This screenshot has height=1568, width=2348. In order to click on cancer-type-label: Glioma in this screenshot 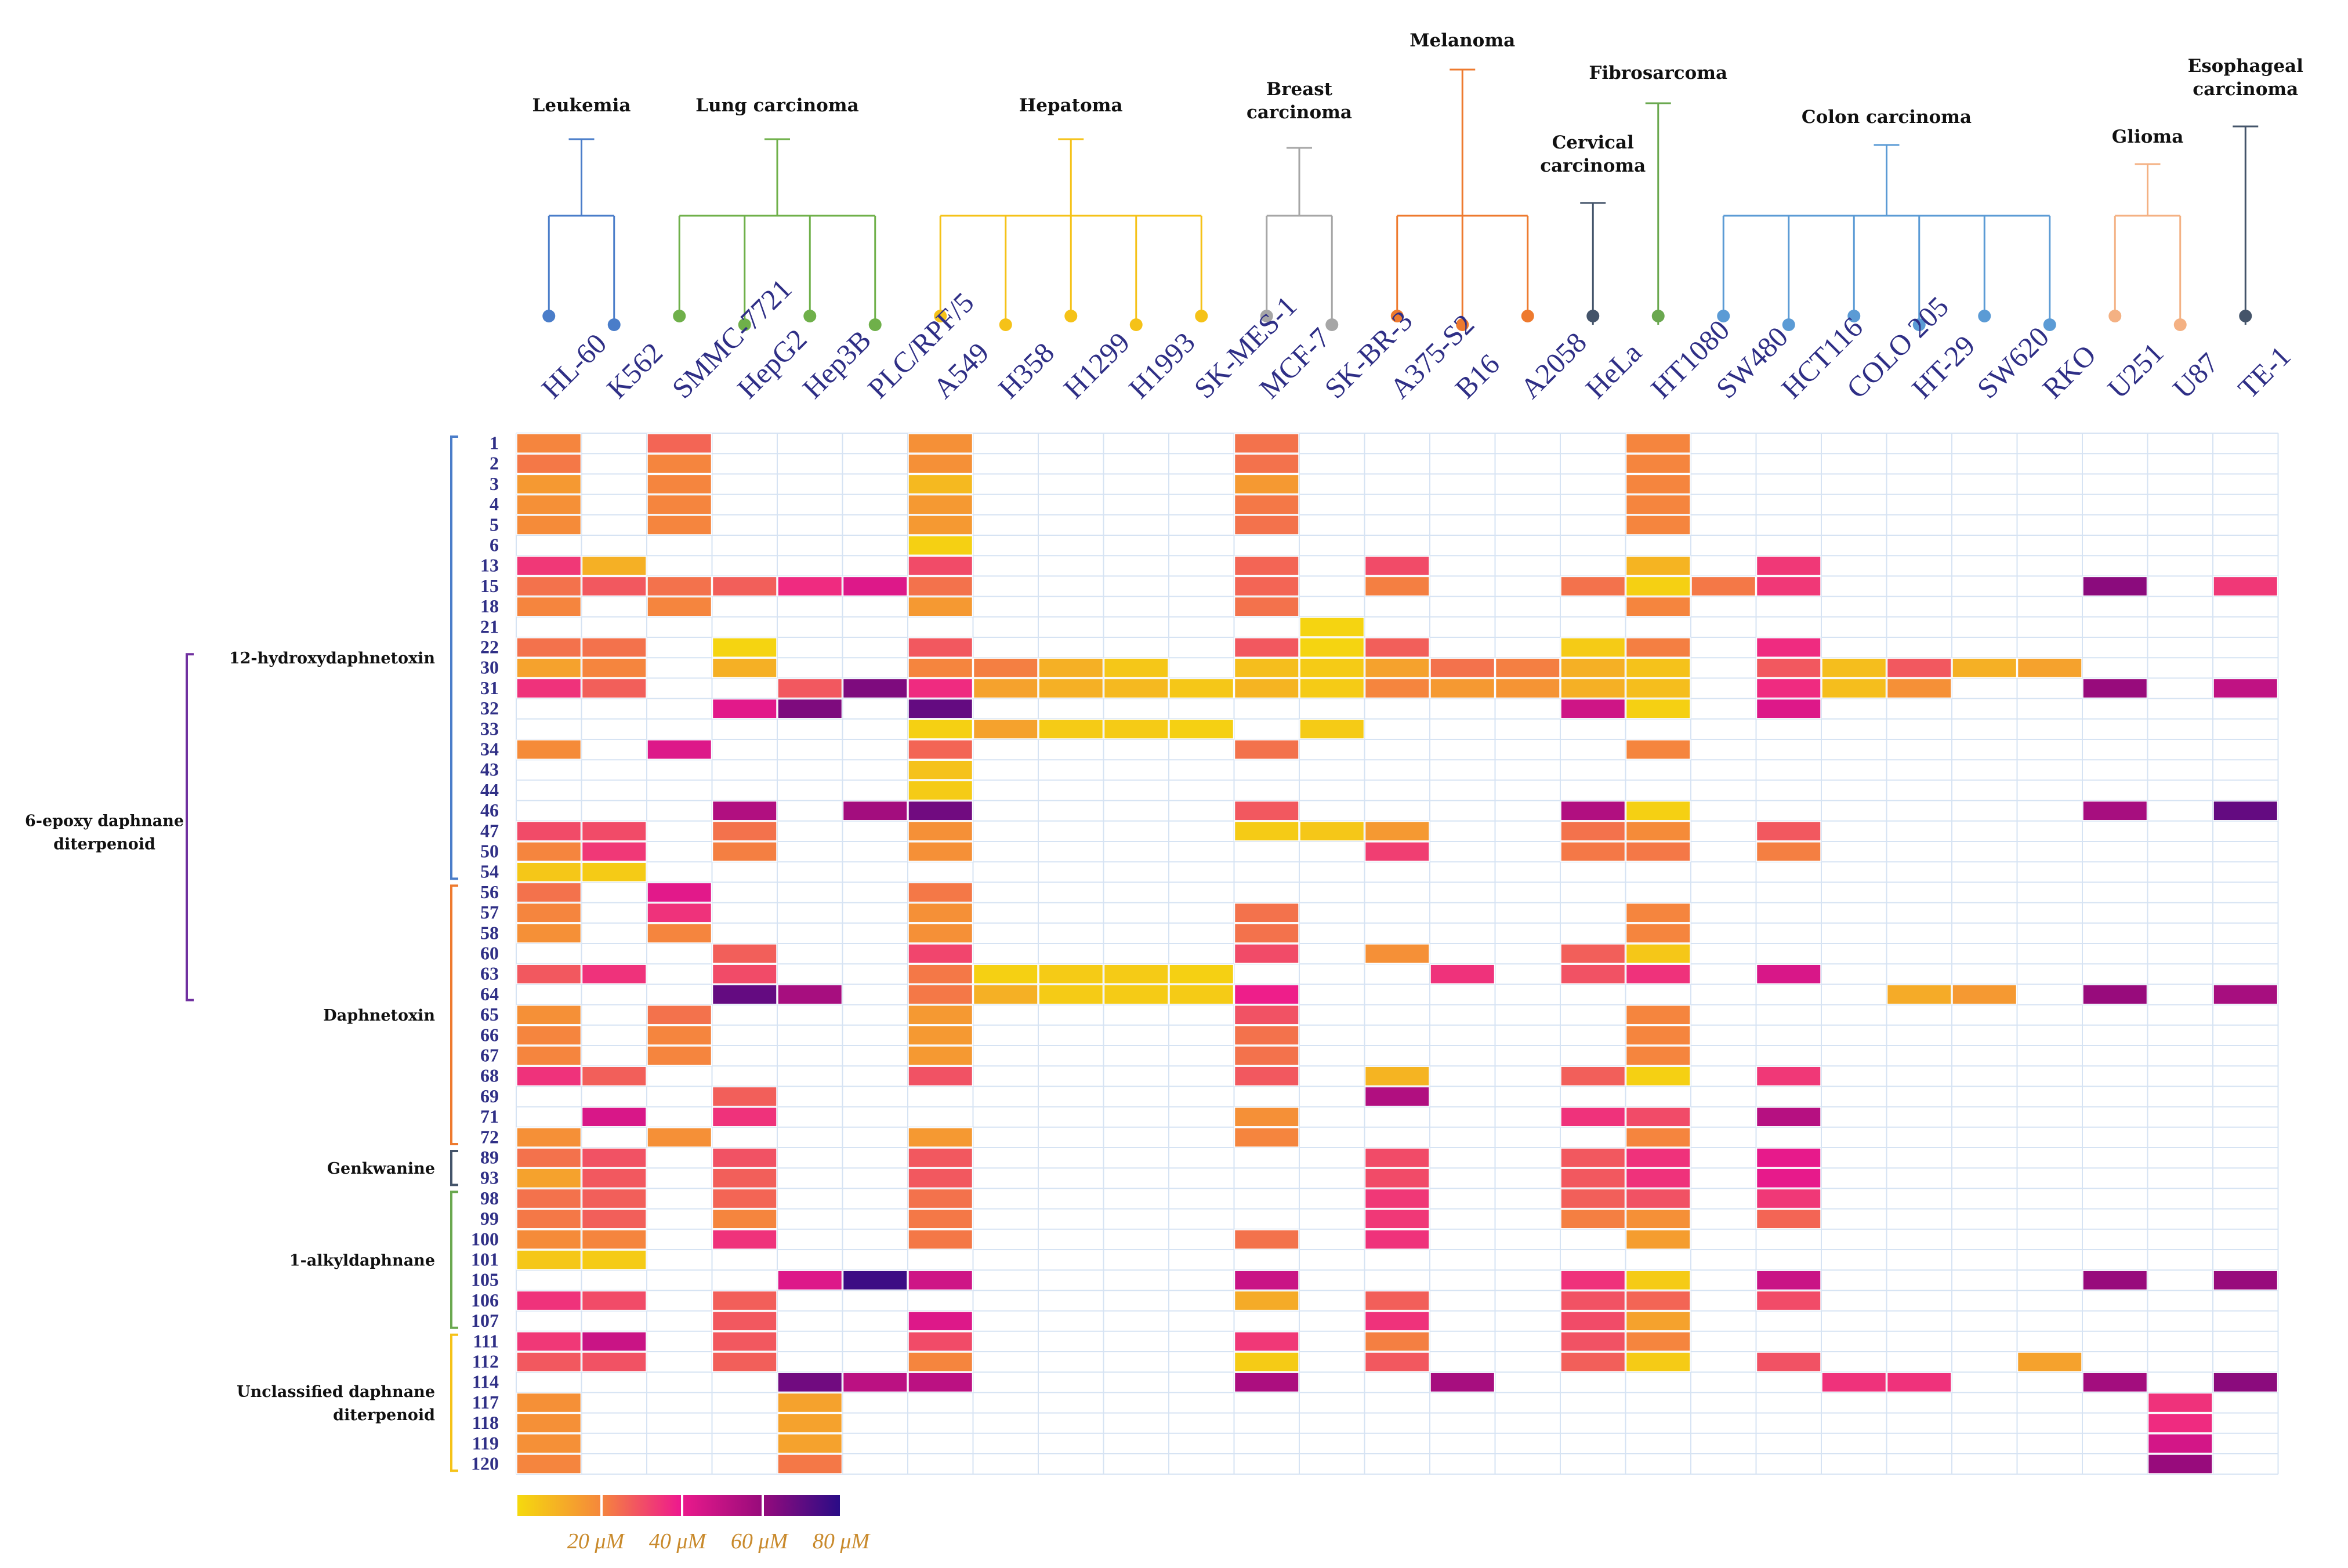, I will do `click(2148, 136)`.